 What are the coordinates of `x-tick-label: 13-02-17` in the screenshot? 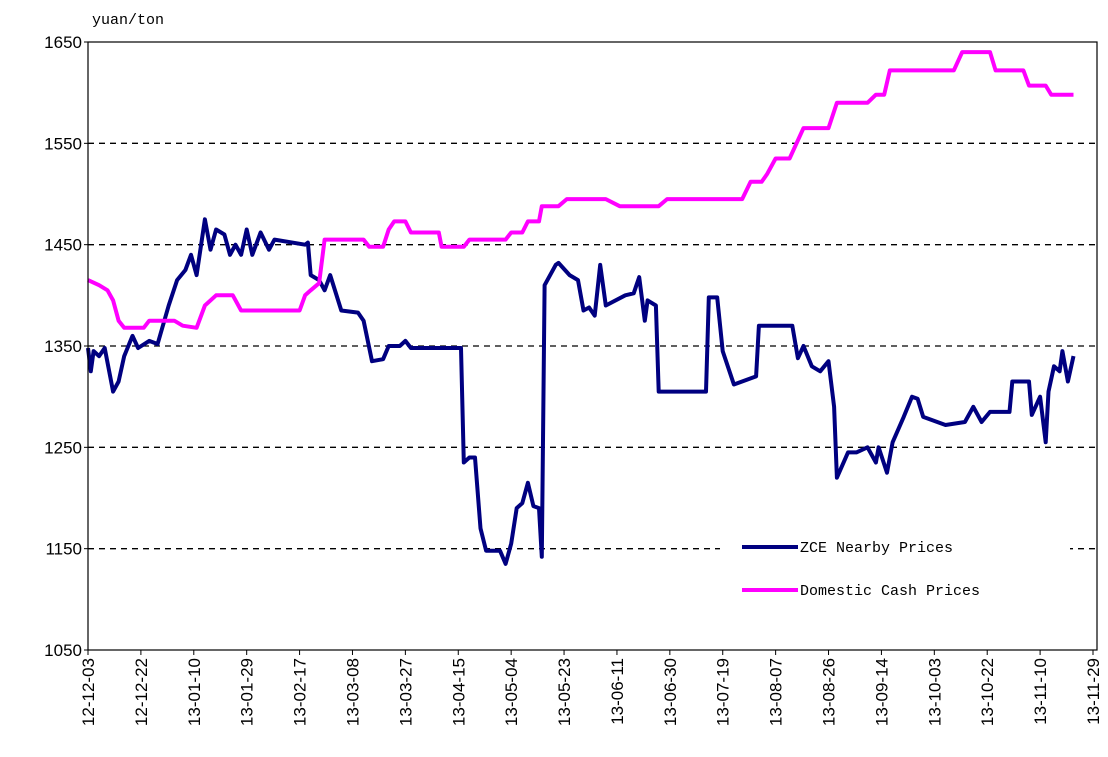 It's located at (300, 692).